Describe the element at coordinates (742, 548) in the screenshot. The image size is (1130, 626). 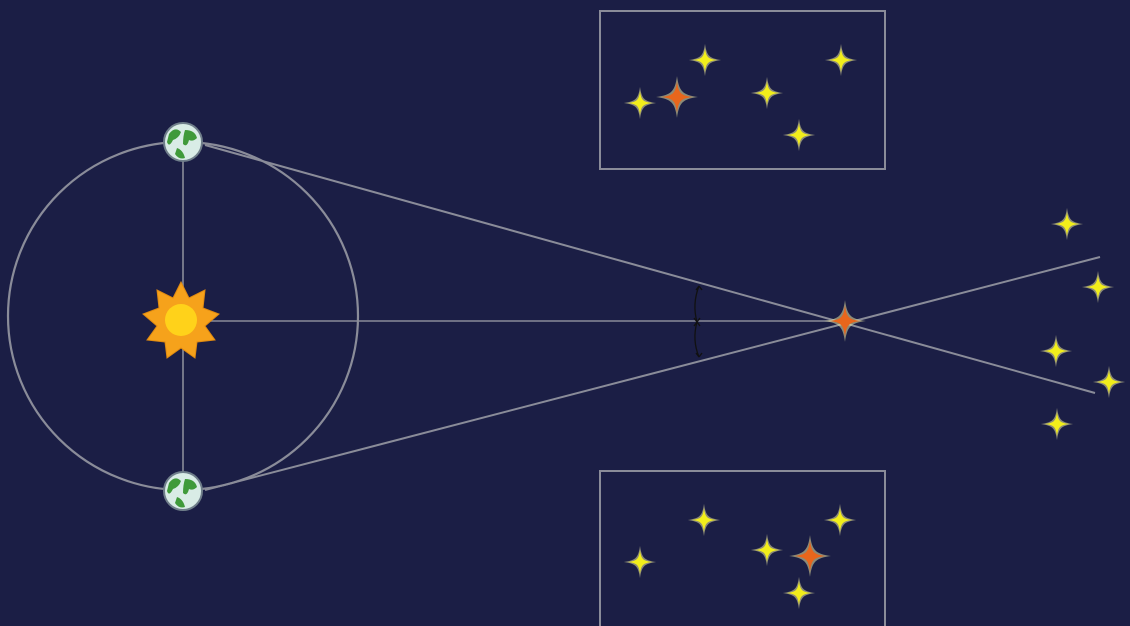
I see `view-from-bottom-earth-inset` at that location.